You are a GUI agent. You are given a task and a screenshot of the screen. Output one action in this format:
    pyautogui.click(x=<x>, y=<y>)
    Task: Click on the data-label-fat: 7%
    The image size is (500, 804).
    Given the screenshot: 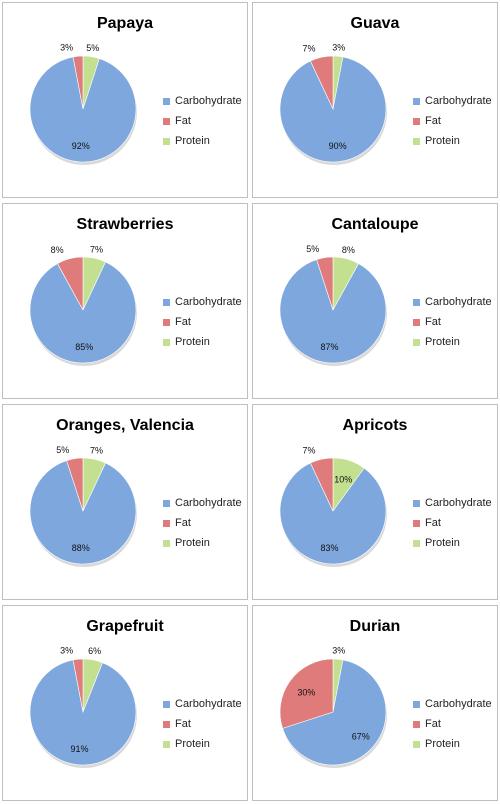 What is the action you would take?
    pyautogui.click(x=308, y=49)
    